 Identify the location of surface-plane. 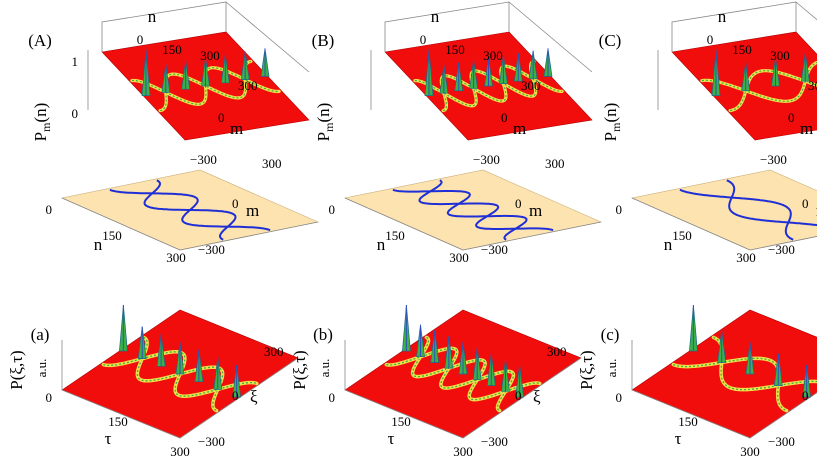
(724, 374).